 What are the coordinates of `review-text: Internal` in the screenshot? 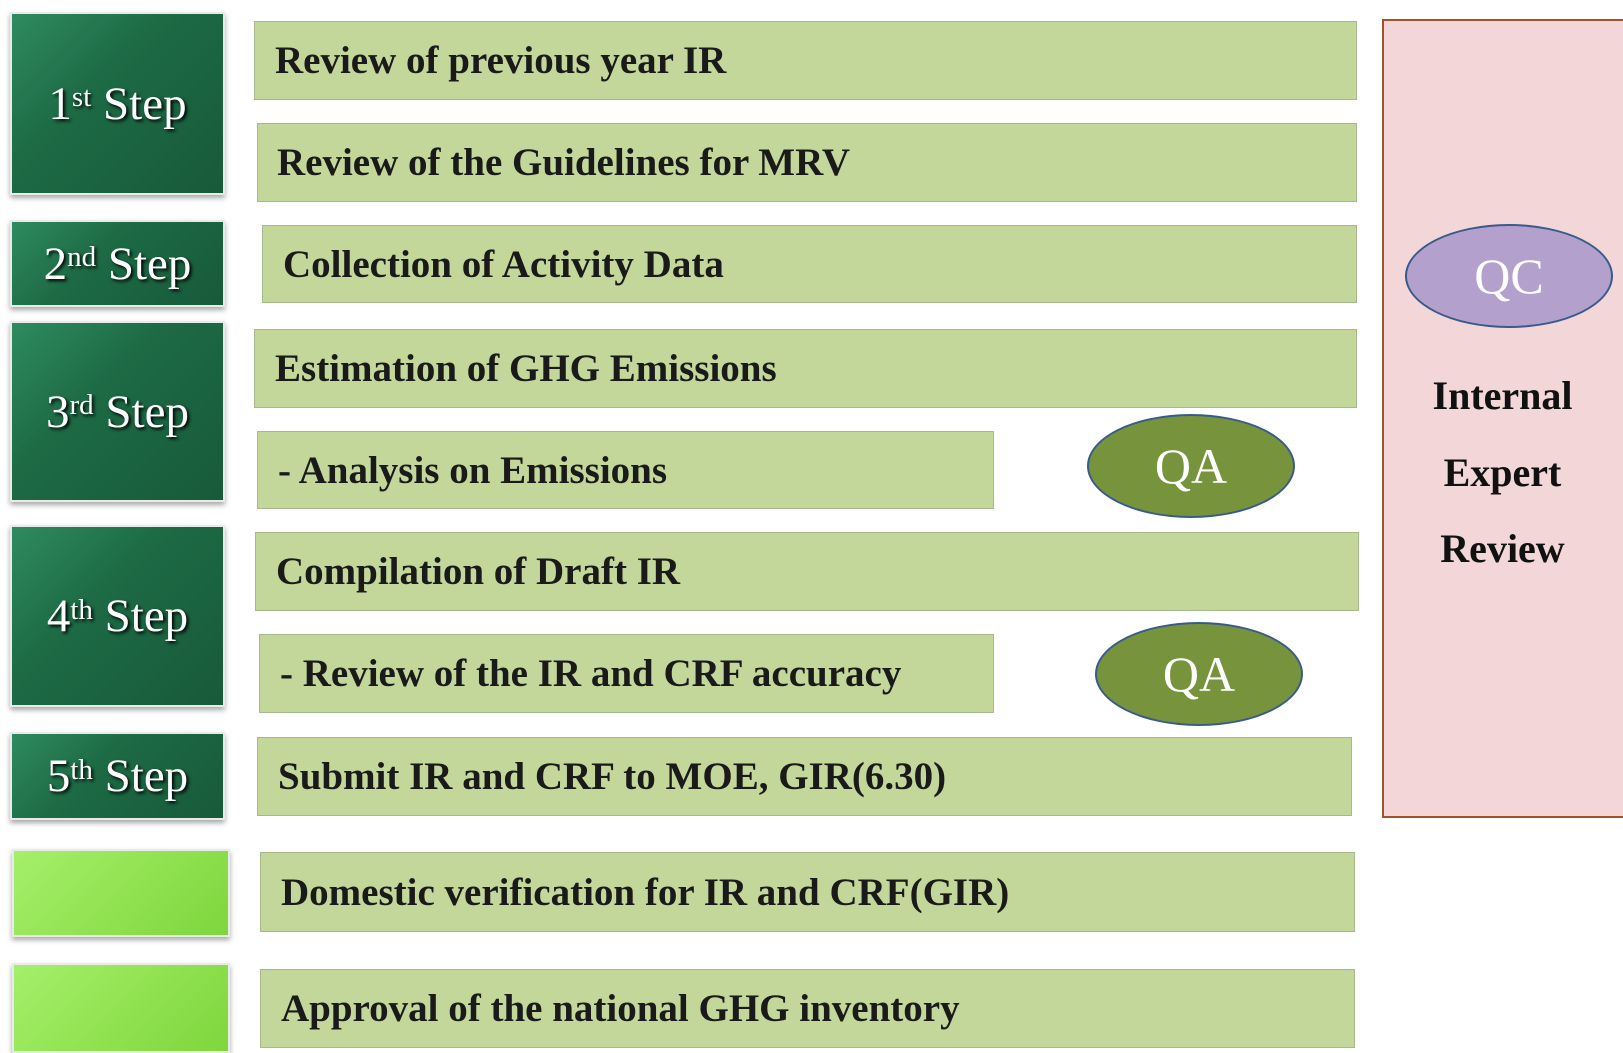 It's located at (1502, 395).